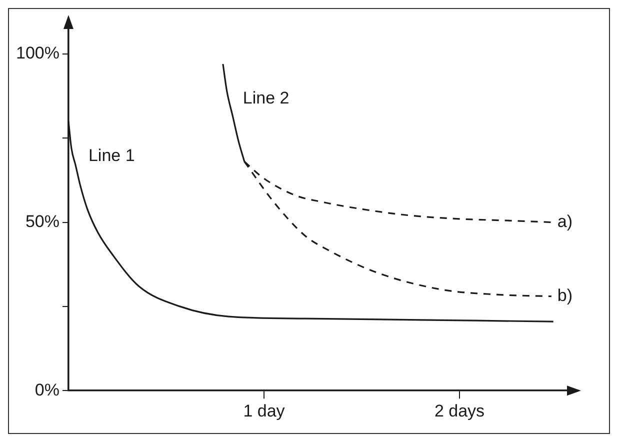  I want to click on x-tick-label: 2 days, so click(459, 410).